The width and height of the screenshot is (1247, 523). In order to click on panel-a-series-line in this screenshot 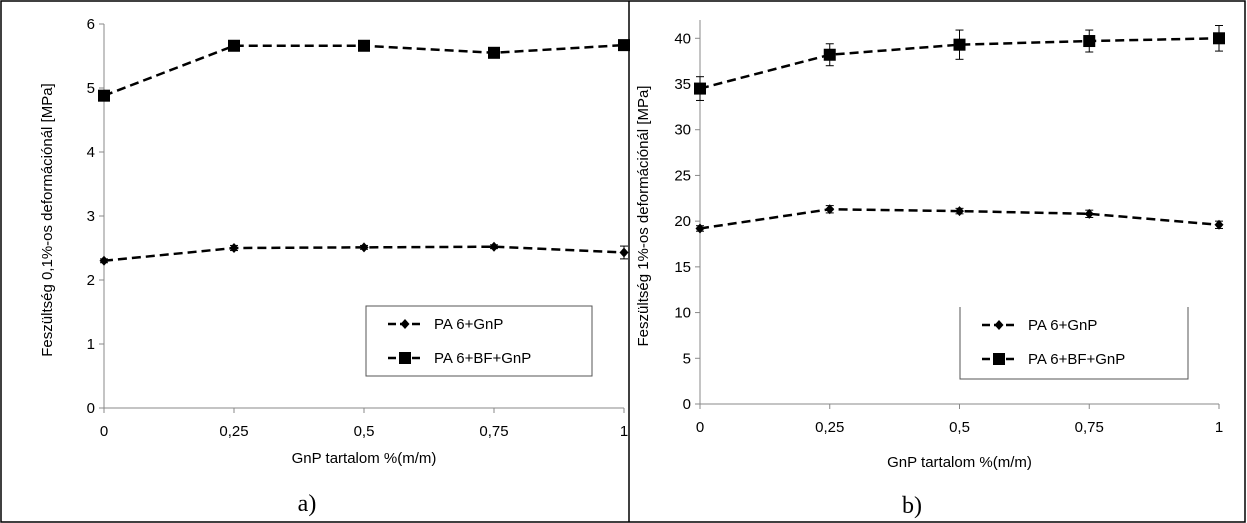, I will do `click(364, 70)`.